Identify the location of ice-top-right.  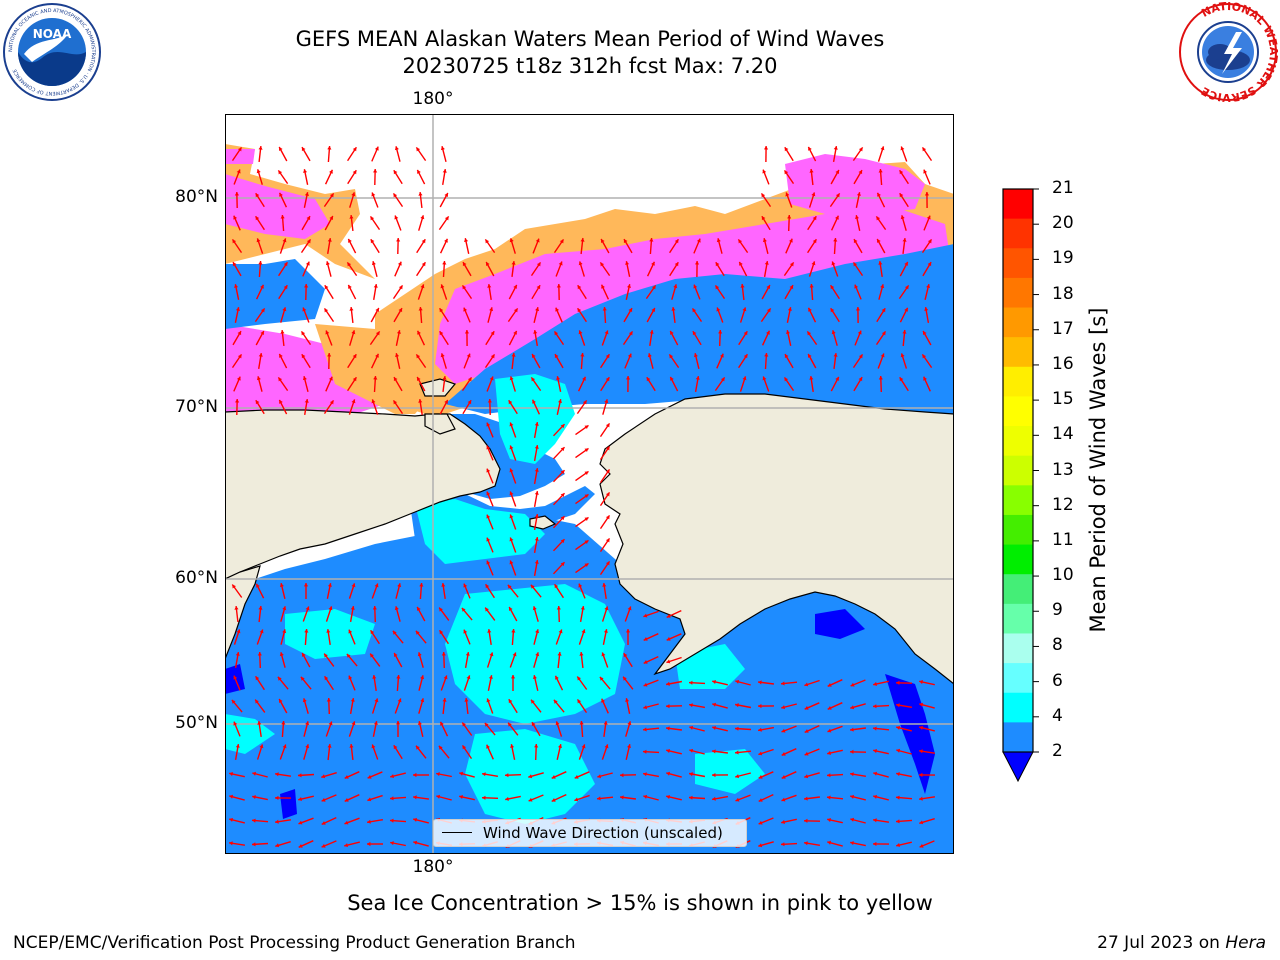
(855, 184).